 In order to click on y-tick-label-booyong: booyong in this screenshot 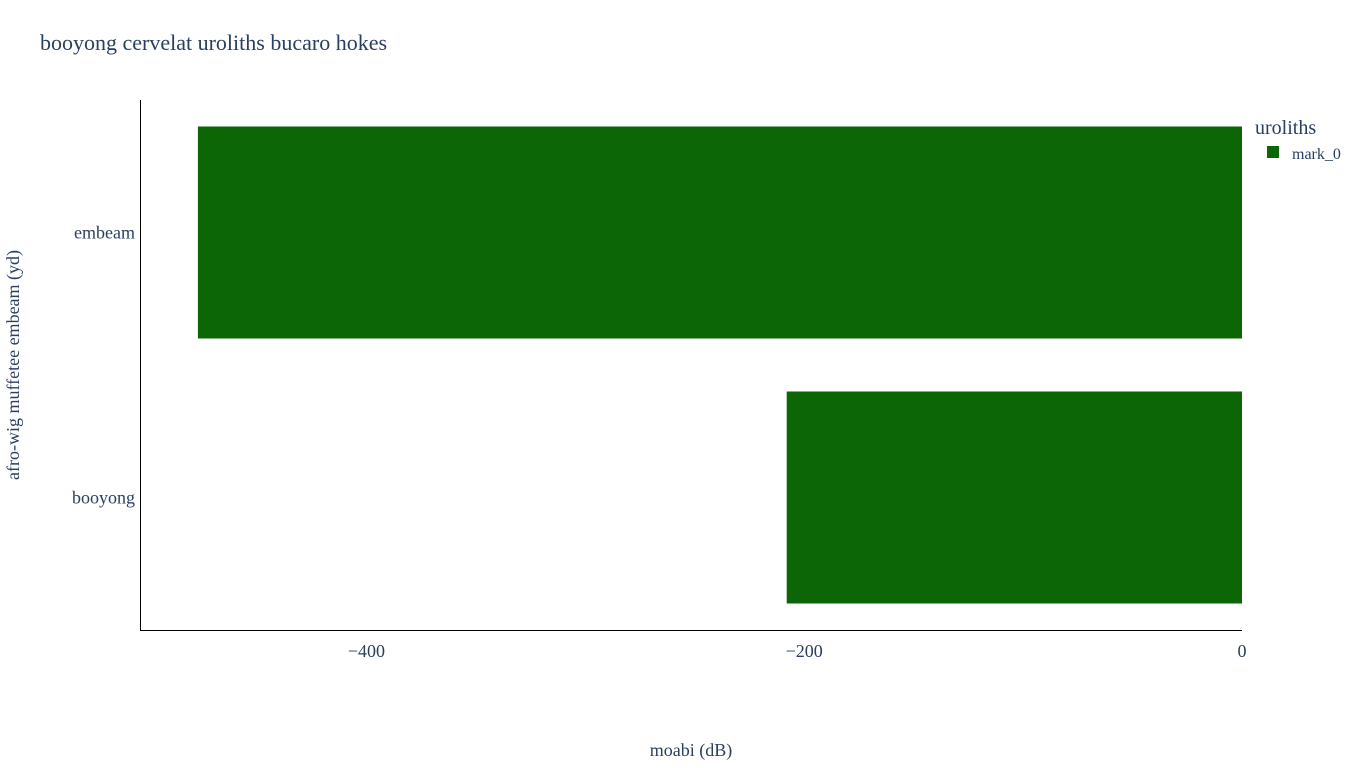, I will do `click(103, 498)`.